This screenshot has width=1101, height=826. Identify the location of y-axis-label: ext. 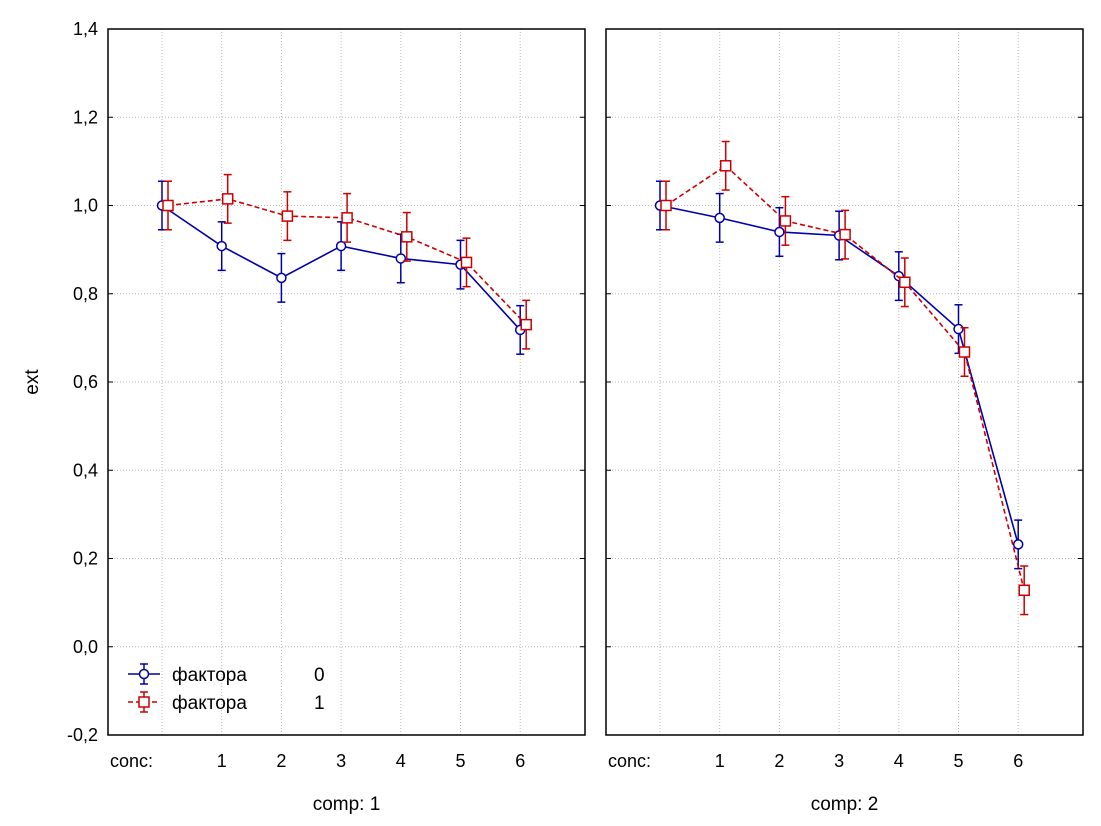
(32, 382).